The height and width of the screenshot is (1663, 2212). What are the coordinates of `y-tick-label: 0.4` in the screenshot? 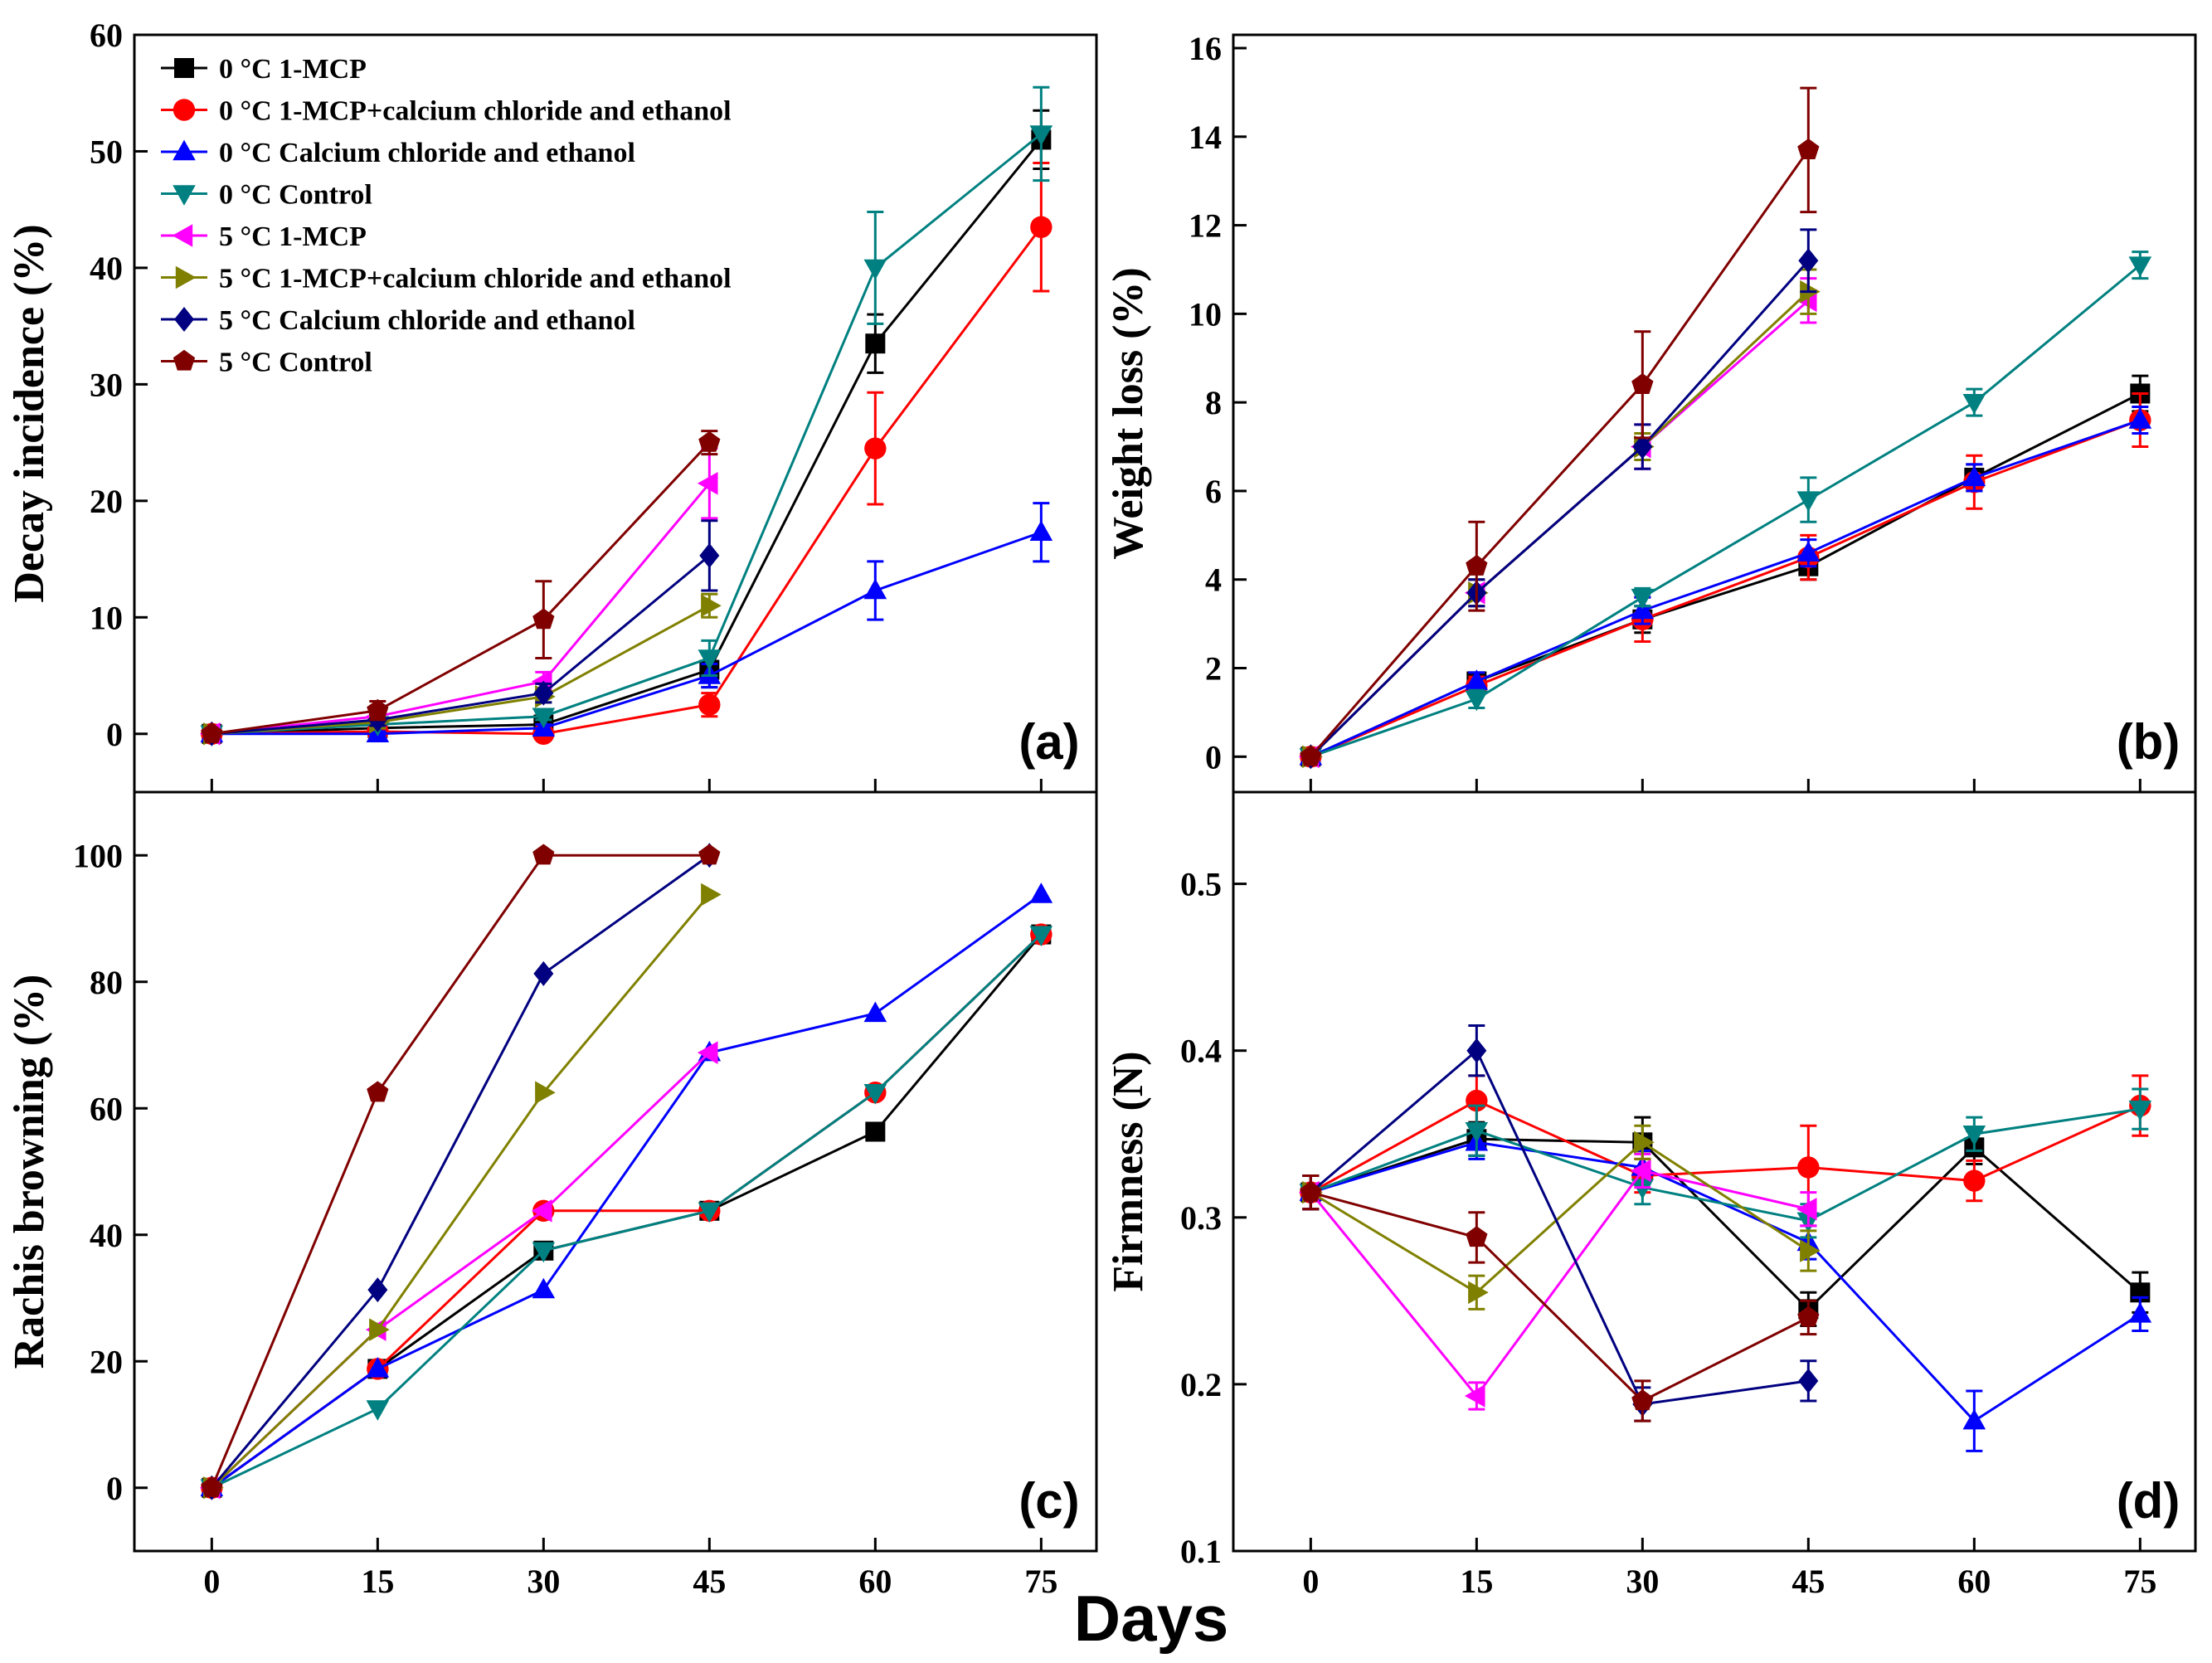 It's located at (1201, 1051).